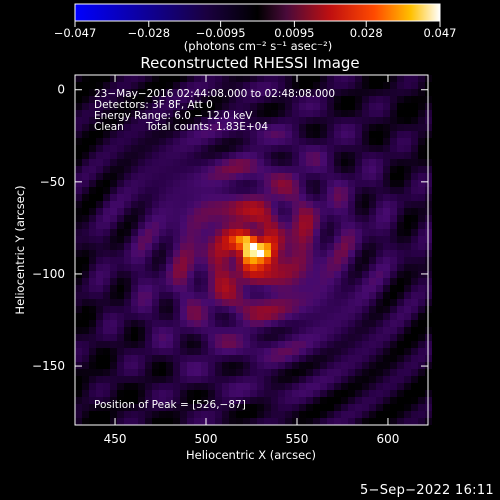  Describe the element at coordinates (388, 439) in the screenshot. I see `x-tick-label: 600` at that location.